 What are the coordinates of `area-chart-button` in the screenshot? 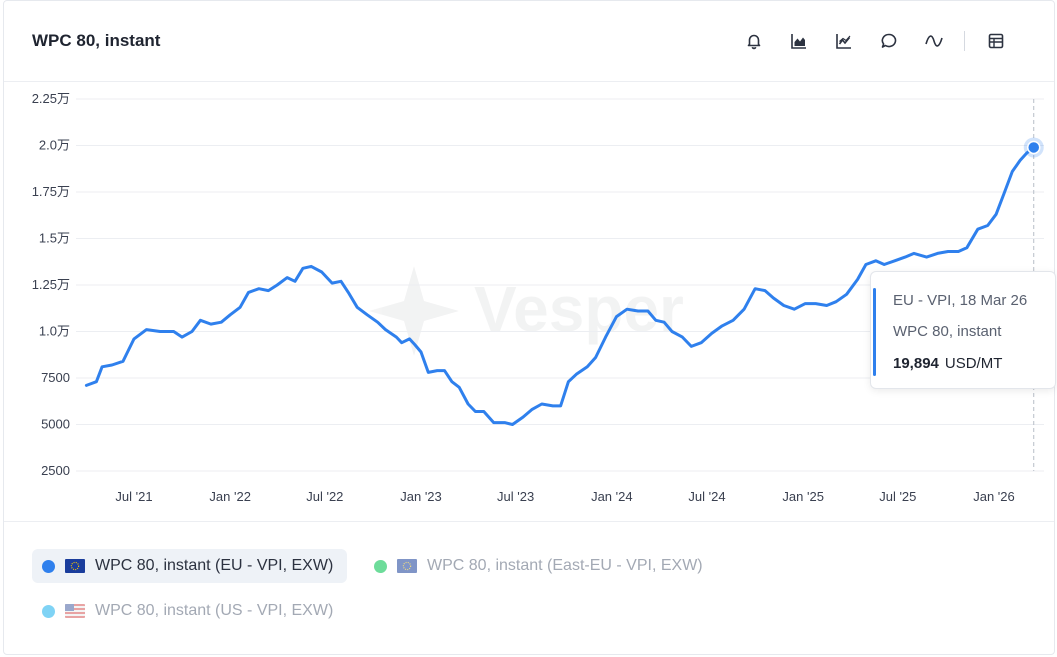 It's located at (798, 41).